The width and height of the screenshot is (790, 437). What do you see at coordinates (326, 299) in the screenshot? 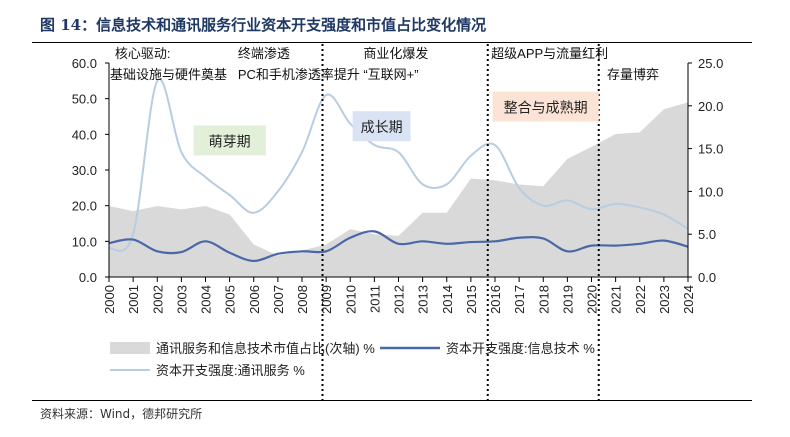
I see `x-tick-label: 2009` at bounding box center [326, 299].